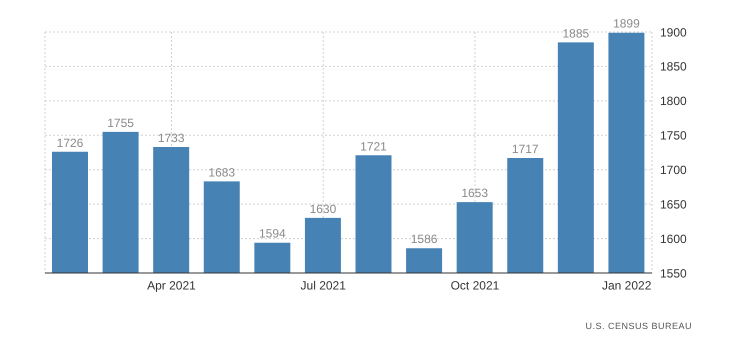 This screenshot has width=730, height=345. What do you see at coordinates (272, 233) in the screenshot?
I see `data-label: 1594` at bounding box center [272, 233].